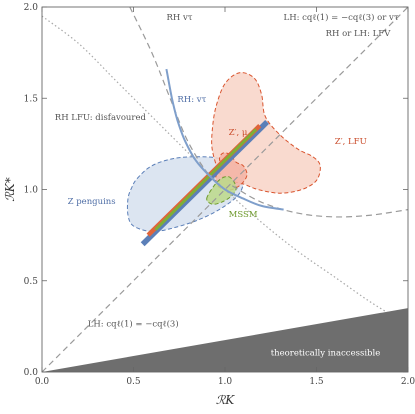  I want to click on excluded-region, so click(225, 340).